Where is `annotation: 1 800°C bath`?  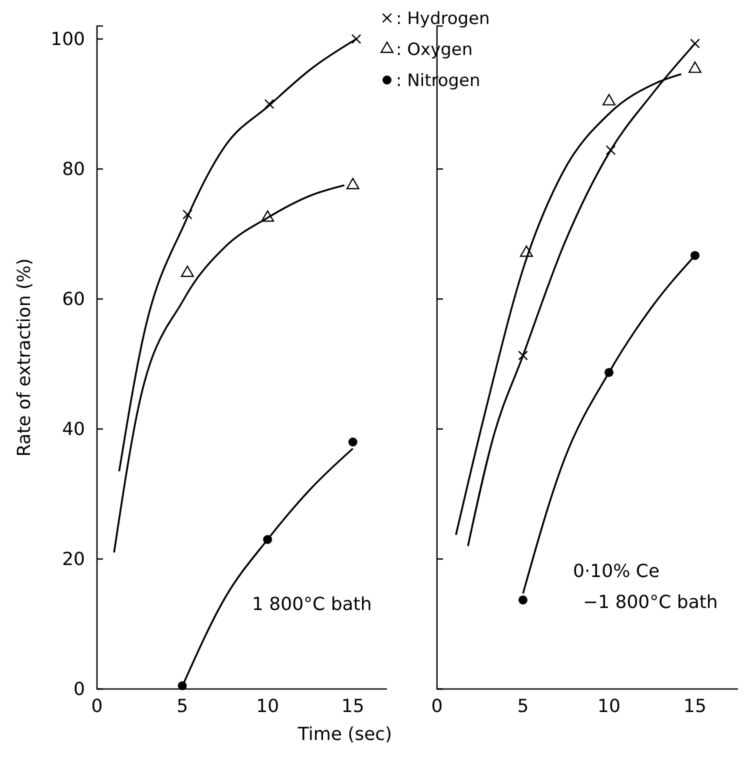 annotation: 1 800°C bath is located at coordinates (312, 604).